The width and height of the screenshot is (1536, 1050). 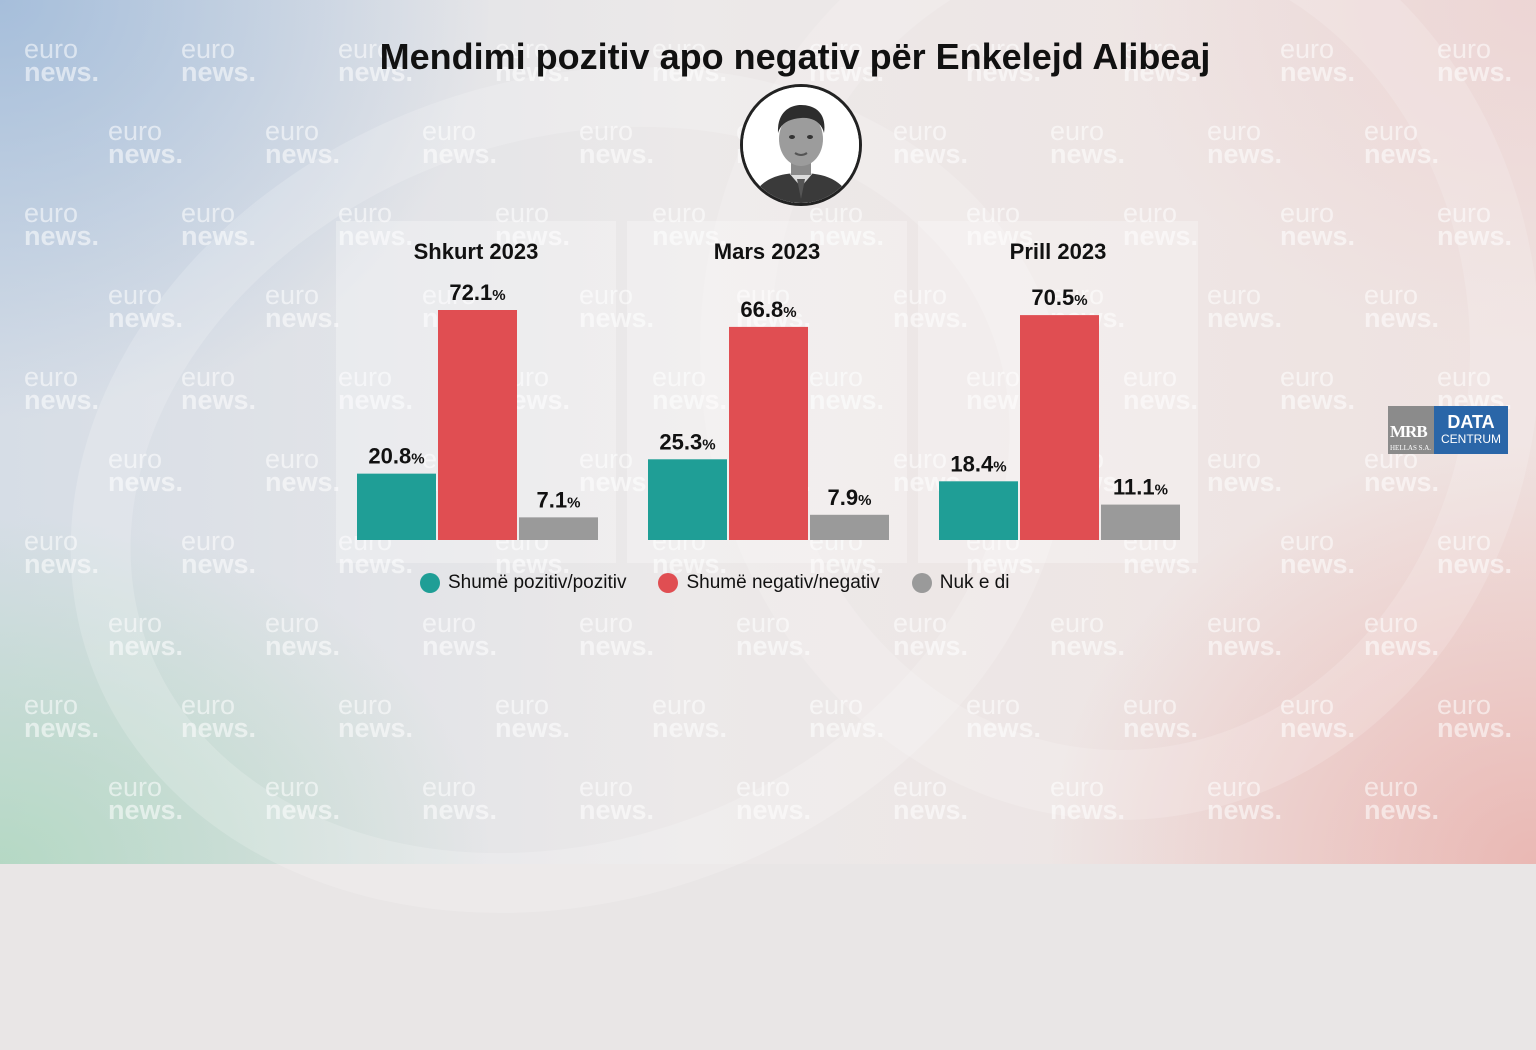 What do you see at coordinates (767, 251) in the screenshot?
I see `panel-title: Mars 2023` at bounding box center [767, 251].